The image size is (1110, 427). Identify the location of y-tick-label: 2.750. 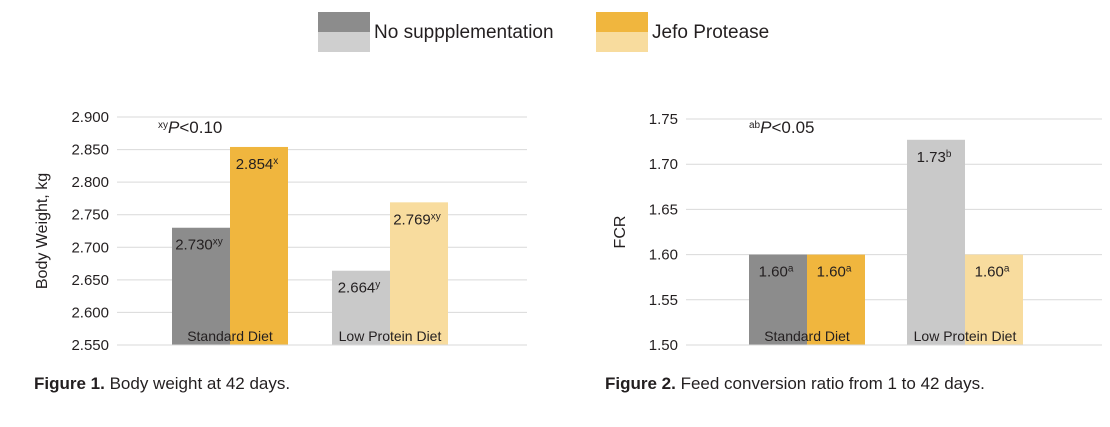
(90, 215).